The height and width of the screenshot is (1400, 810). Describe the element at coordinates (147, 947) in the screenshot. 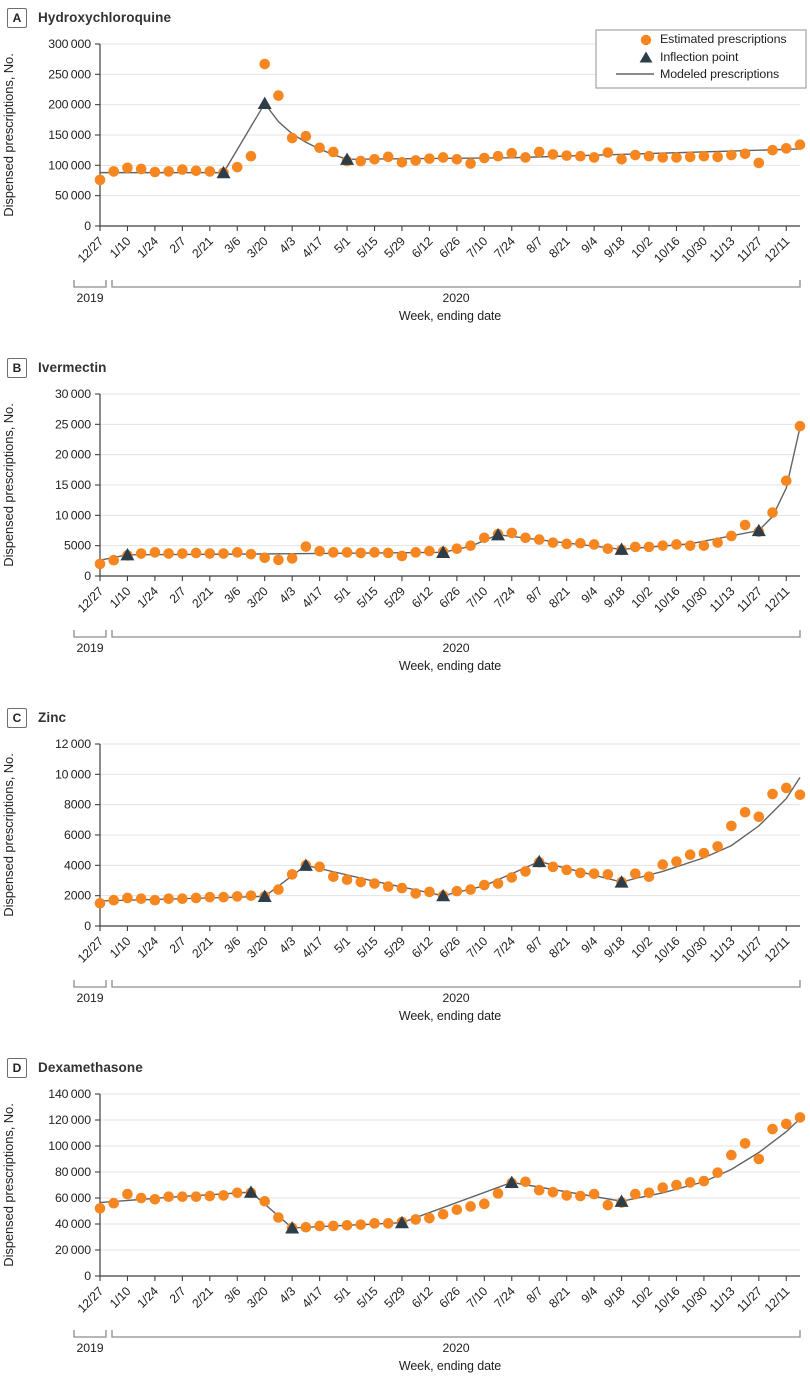

I see `svg-text: 1/24` at that location.